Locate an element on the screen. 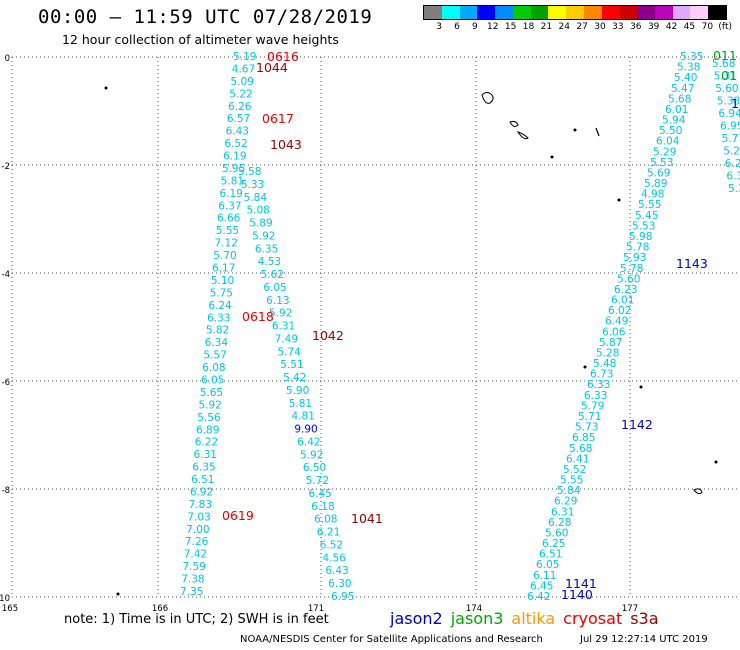  track-c-value: 6.28 is located at coordinates (559, 523).